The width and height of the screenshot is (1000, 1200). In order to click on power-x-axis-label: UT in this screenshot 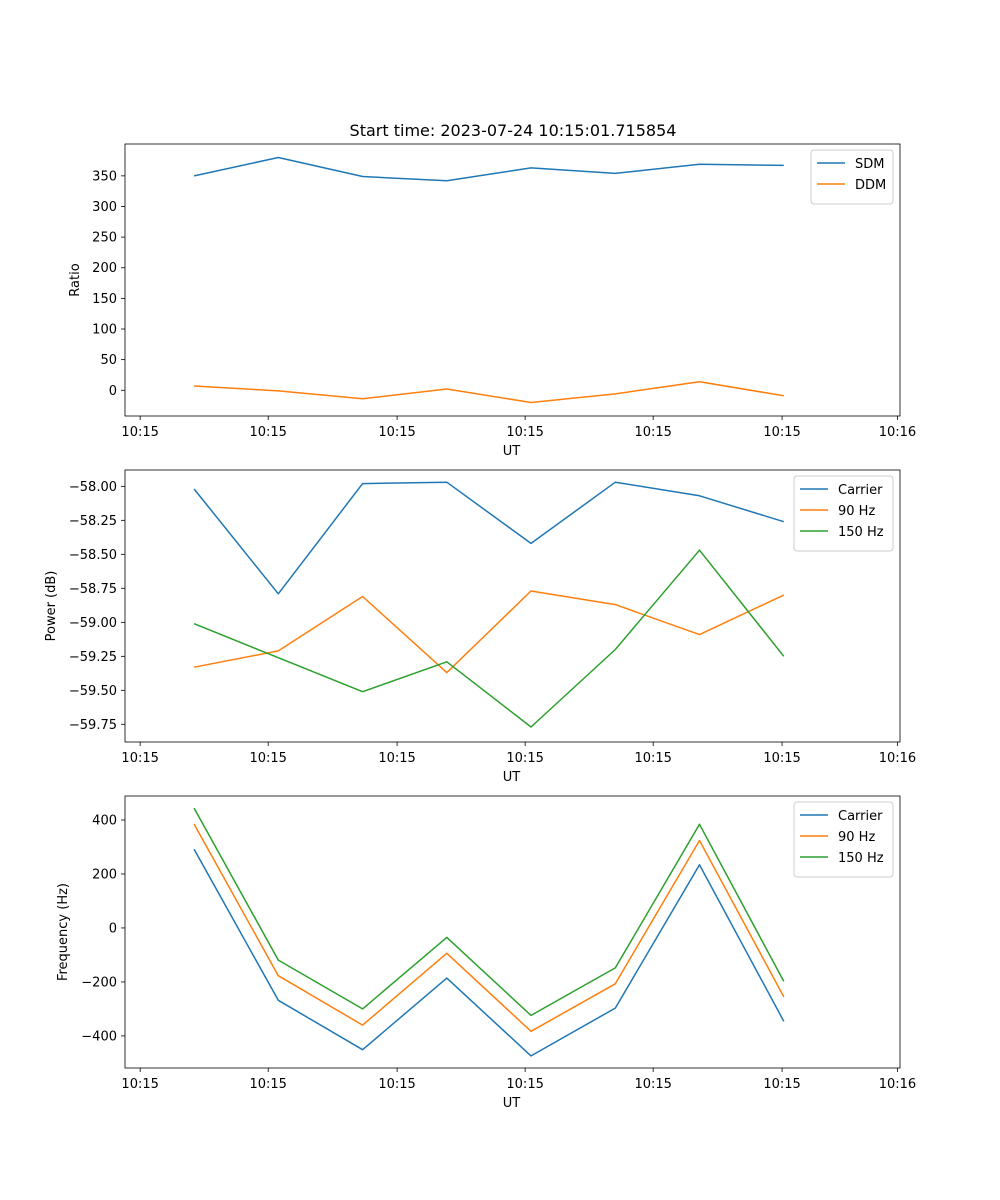, I will do `click(512, 777)`.